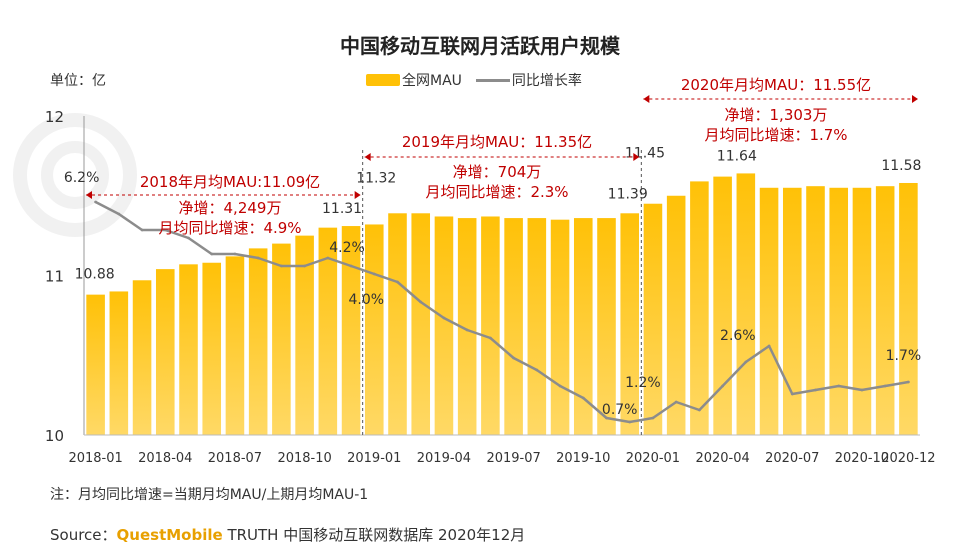 Image resolution: width=960 pixels, height=560 pixels. Describe the element at coordinates (492, 80) in the screenshot. I see `legend-line-swatch` at that location.